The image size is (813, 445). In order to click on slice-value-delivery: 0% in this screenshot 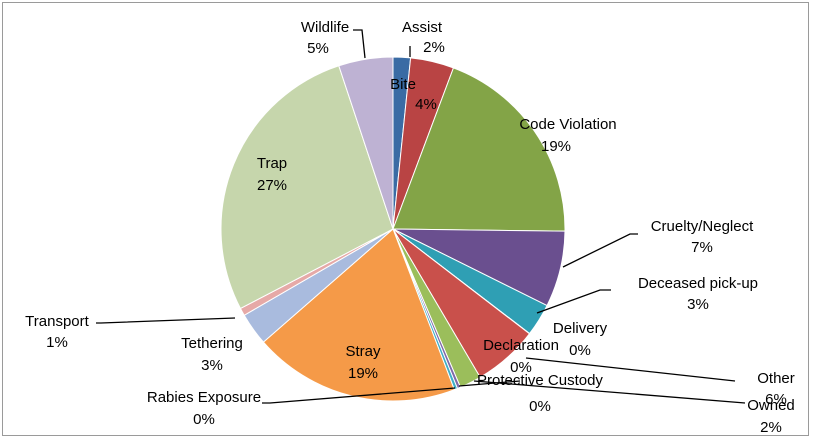, I will do `click(580, 350)`.